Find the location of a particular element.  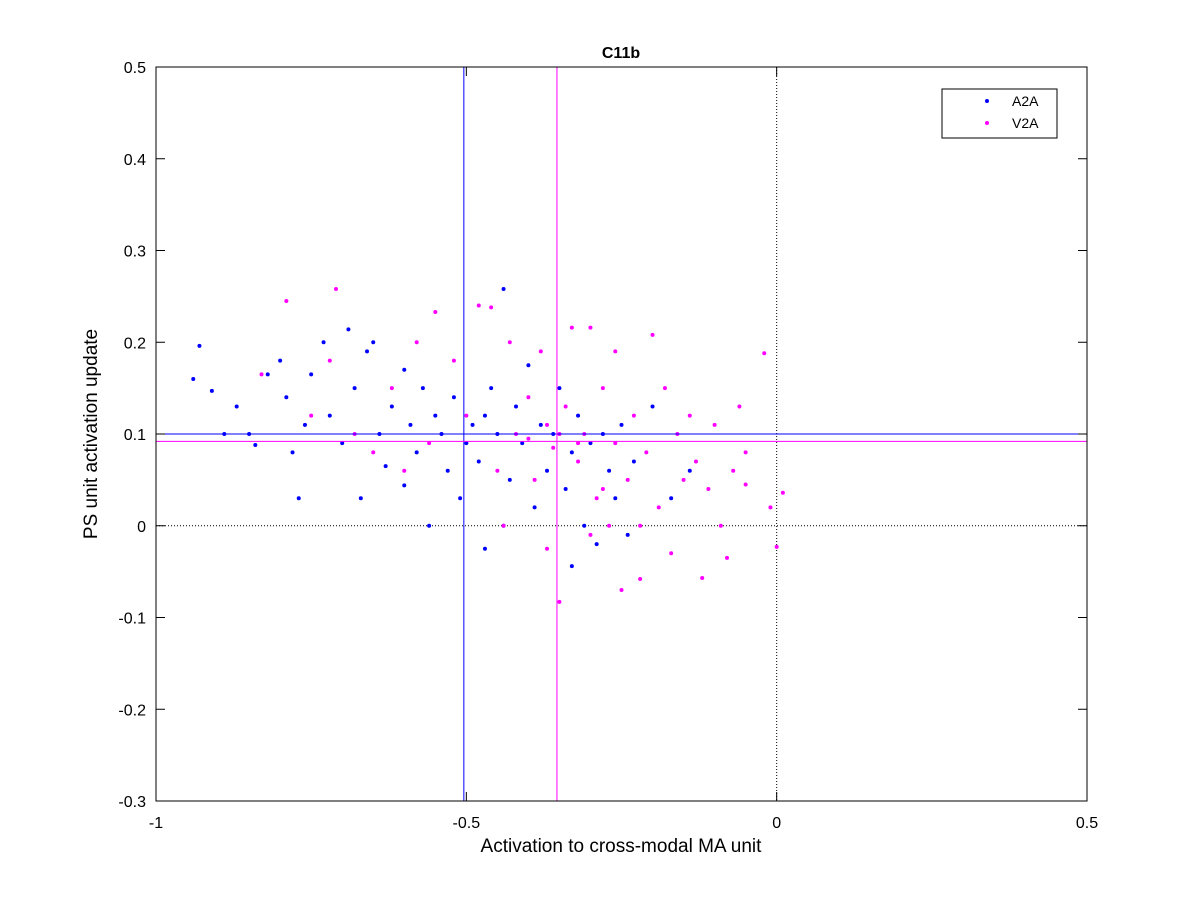

y-tick-label: -0.2 is located at coordinates (132, 710).